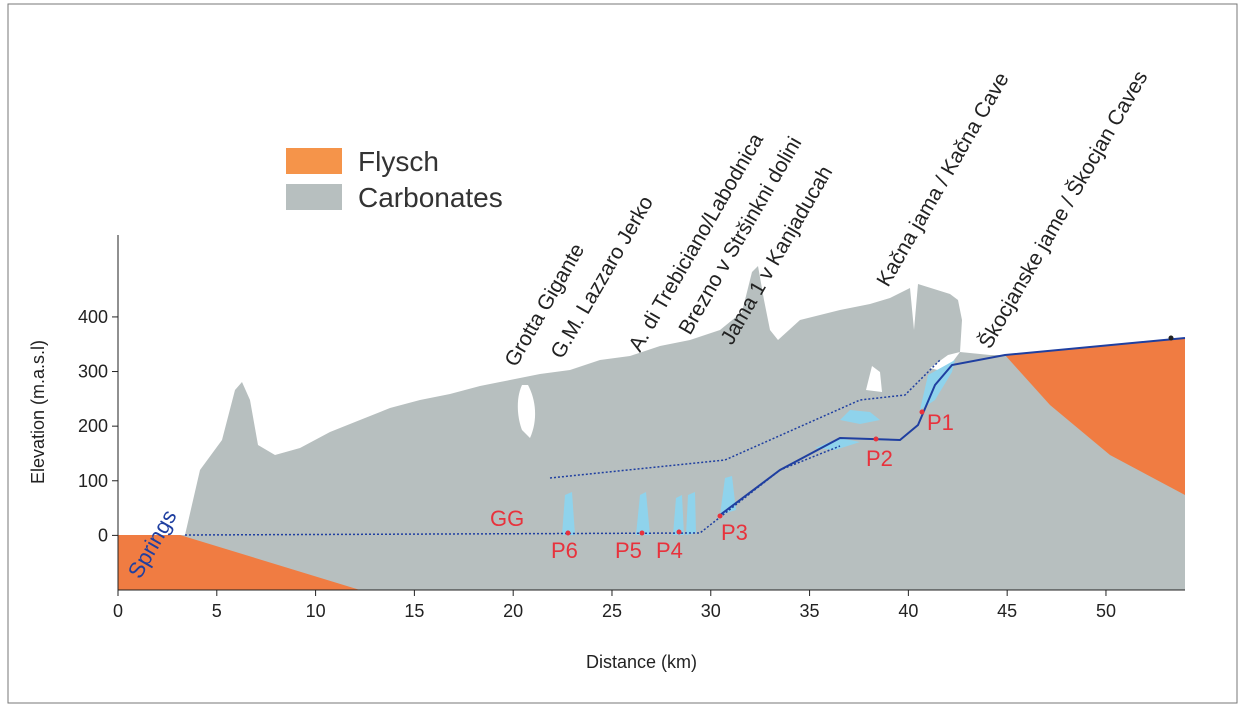 This screenshot has height=707, width=1245. Describe the element at coordinates (398, 161) in the screenshot. I see `legend-label: Flysch` at that location.